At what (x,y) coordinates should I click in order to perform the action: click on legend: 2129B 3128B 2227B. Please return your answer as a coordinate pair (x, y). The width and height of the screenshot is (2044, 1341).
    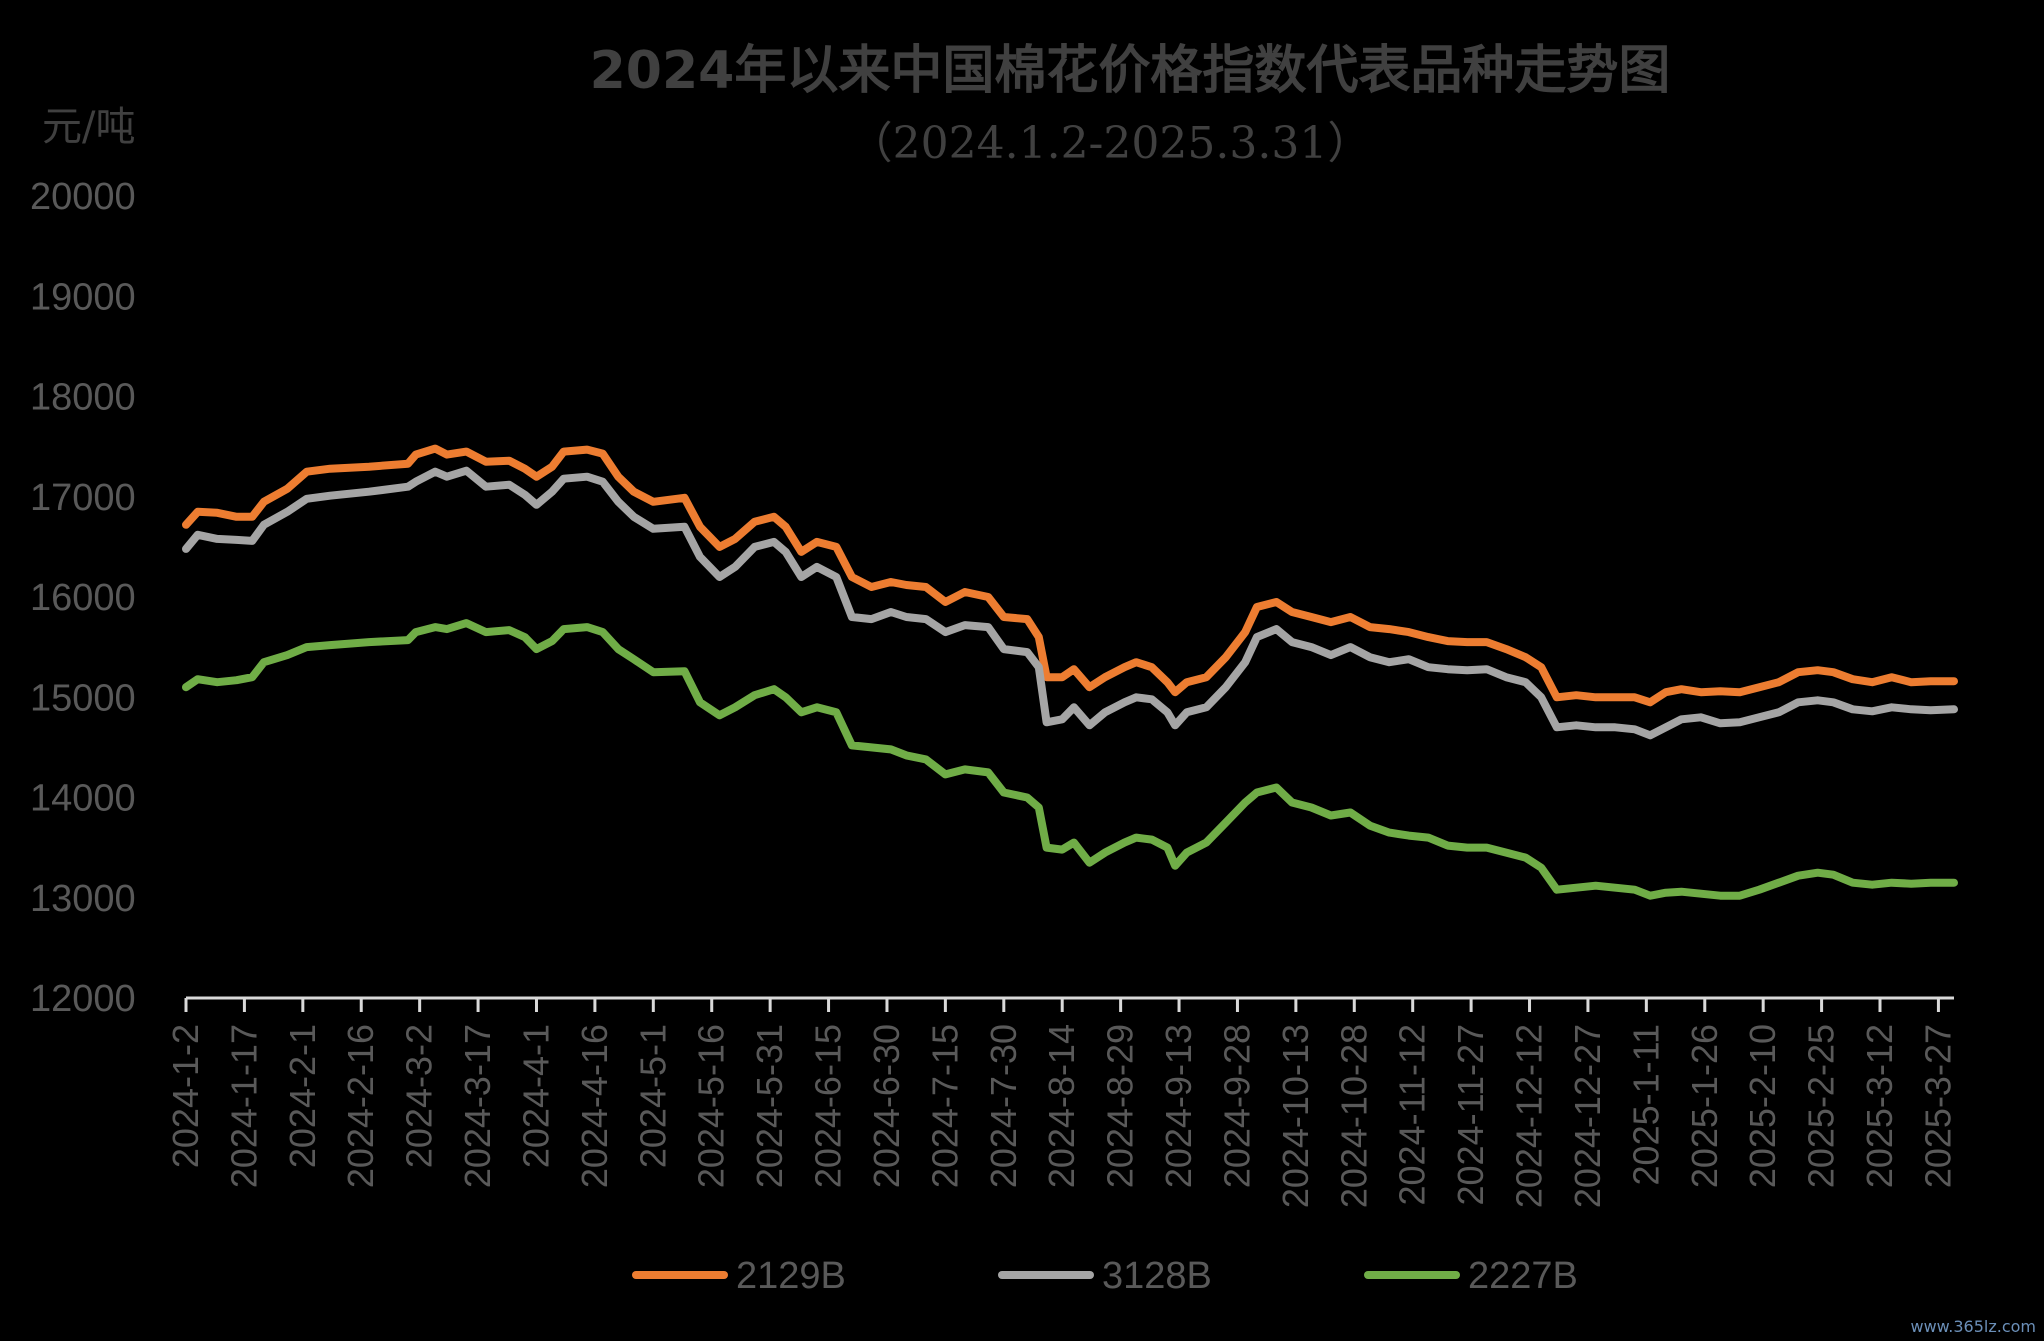
    Looking at the image, I should click on (1105, 1276).